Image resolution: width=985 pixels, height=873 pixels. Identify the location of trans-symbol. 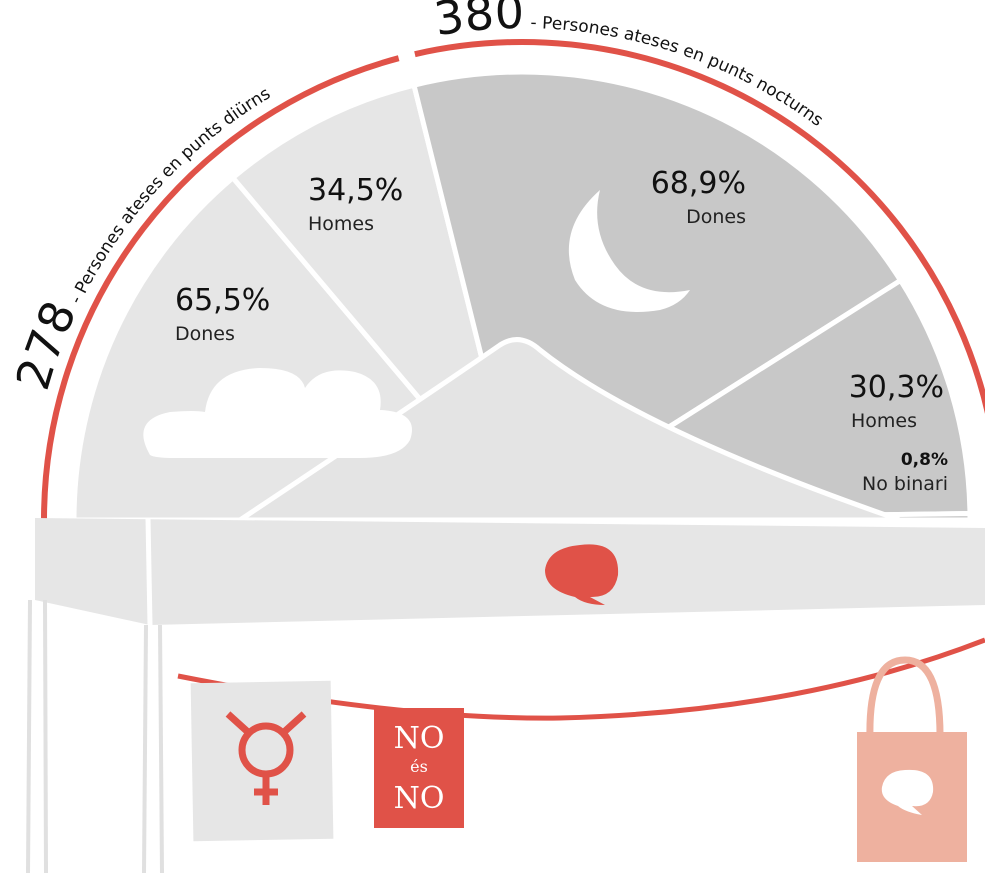
(266, 758).